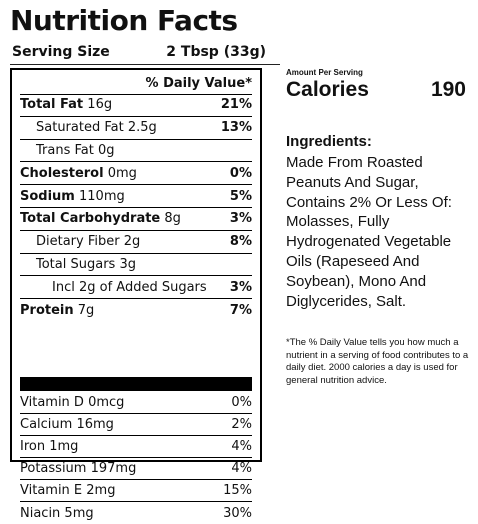  Describe the element at coordinates (136, 384) in the screenshot. I see `thick-divider` at that location.